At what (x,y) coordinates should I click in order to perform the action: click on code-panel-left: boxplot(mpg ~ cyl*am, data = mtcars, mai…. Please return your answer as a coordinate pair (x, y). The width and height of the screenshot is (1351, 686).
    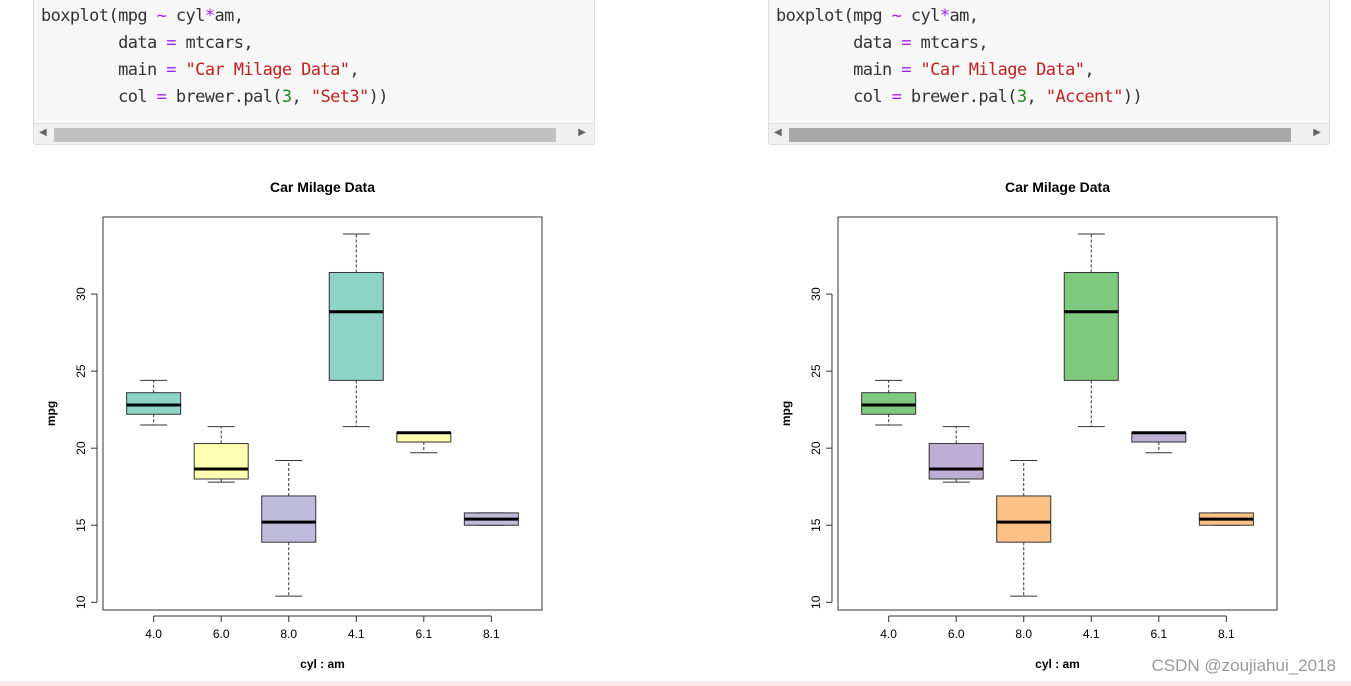
    Looking at the image, I should click on (314, 72).